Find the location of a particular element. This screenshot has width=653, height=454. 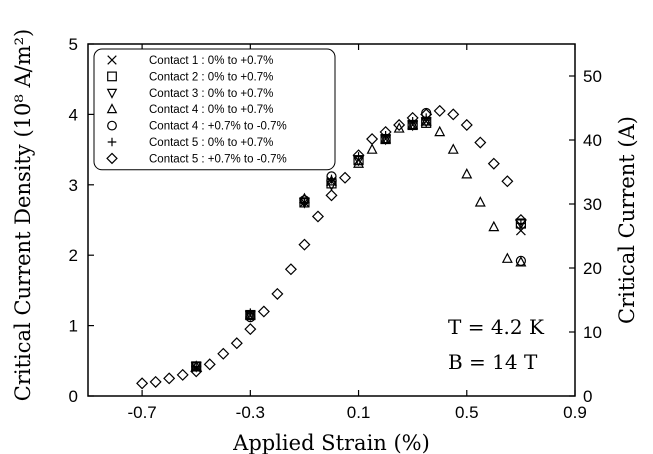

y-tick-label: 1 is located at coordinates (73, 326).